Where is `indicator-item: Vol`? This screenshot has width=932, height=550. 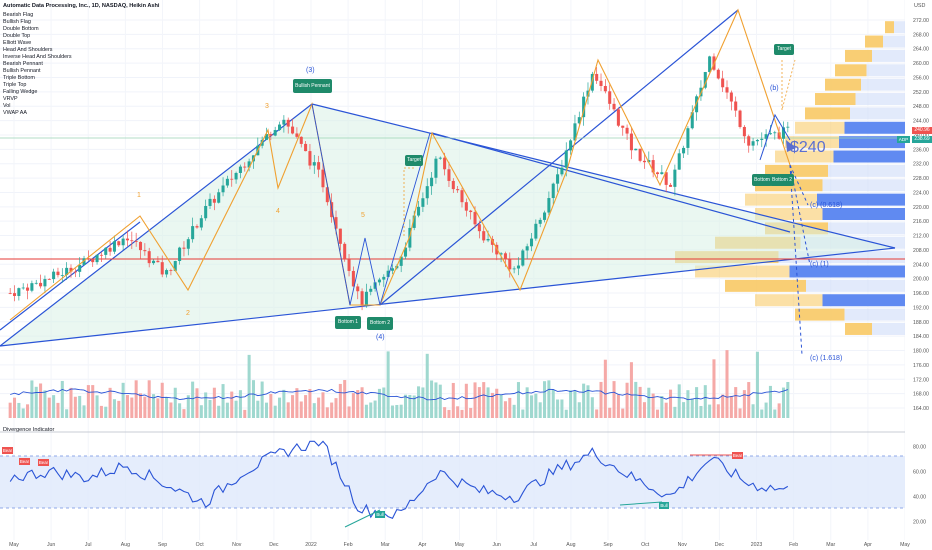 indicator-item: Vol is located at coordinates (7, 106).